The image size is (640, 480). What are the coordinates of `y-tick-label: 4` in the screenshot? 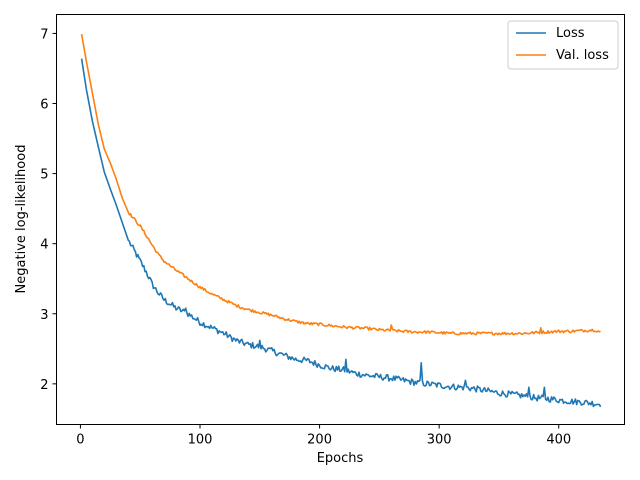 It's located at (44, 245).